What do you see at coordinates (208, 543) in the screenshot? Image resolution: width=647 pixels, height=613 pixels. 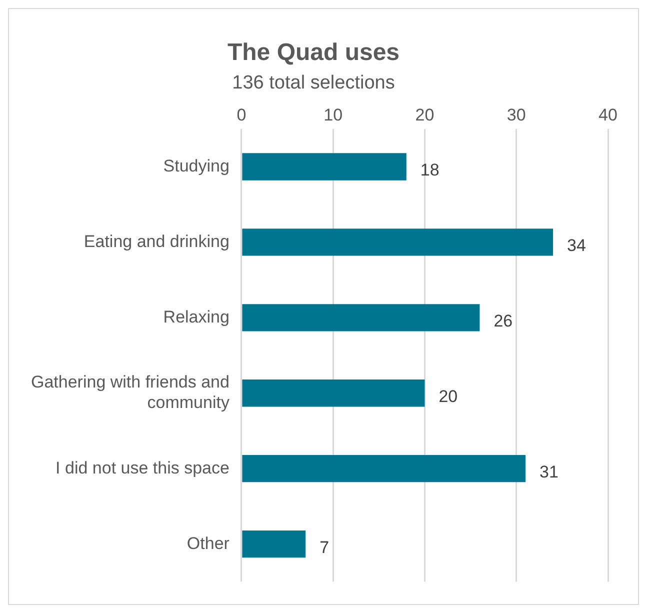 I see `y-tick-label: Other` at bounding box center [208, 543].